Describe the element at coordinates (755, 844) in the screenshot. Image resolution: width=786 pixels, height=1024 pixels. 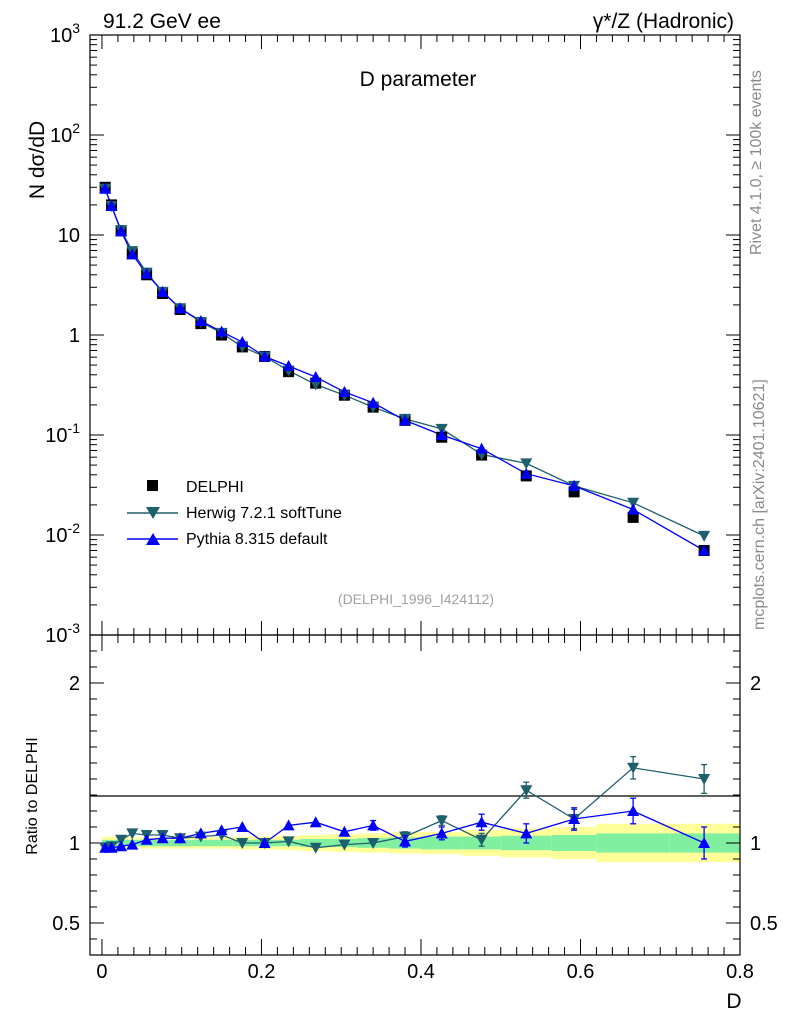
I see `ratio-y-tick-label-right: 1` at that location.